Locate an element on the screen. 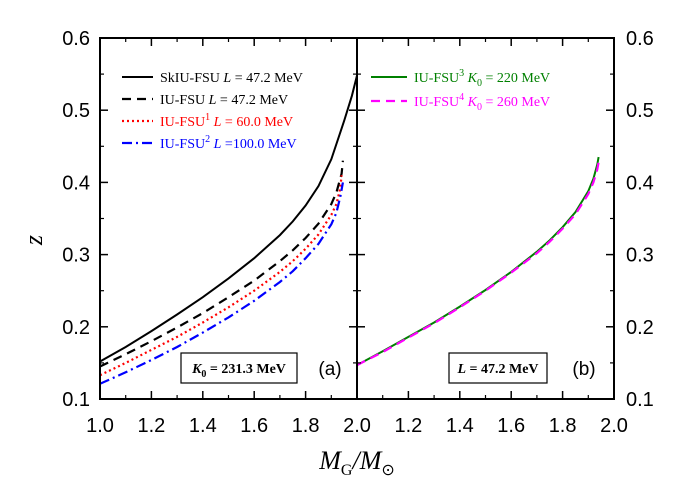 The width and height of the screenshot is (692, 483). x-tick-label-panel-b: 1.8 is located at coordinates (563, 426).